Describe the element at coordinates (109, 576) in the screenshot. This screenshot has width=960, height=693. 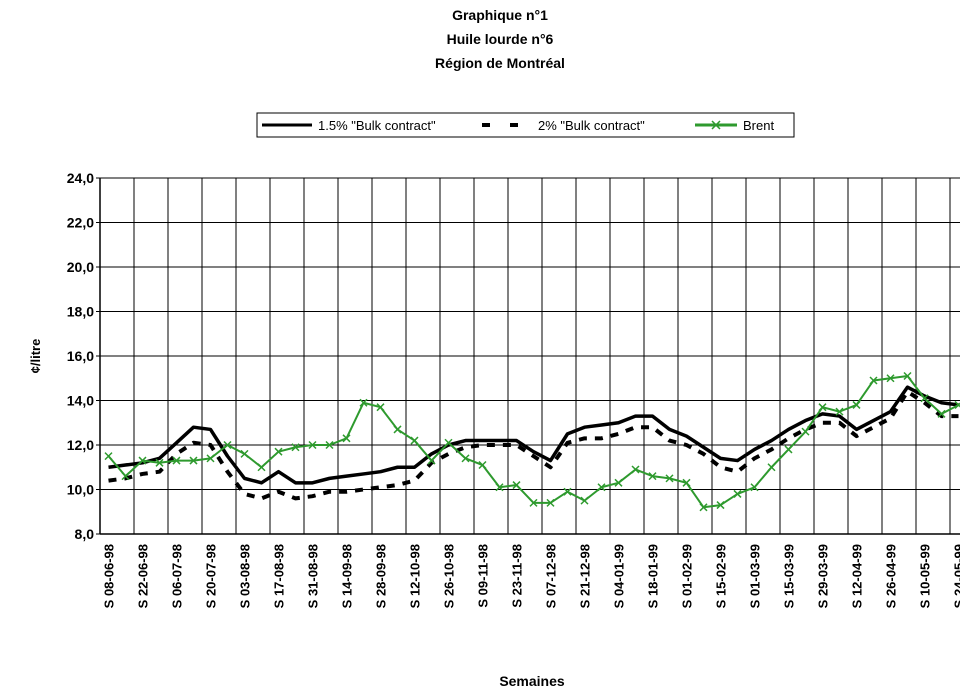
I see `x-tick-label: S 08-06-98` at that location.